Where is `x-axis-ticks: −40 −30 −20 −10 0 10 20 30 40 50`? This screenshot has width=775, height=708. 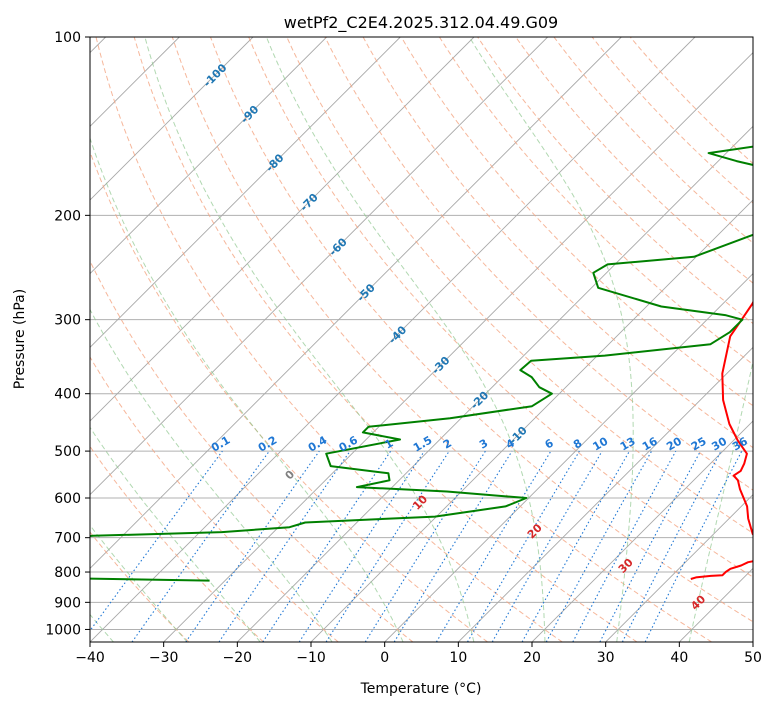
x-axis-ticks: −40 −30 −20 −10 0 10 20 30 40 50 is located at coordinates (418, 654).